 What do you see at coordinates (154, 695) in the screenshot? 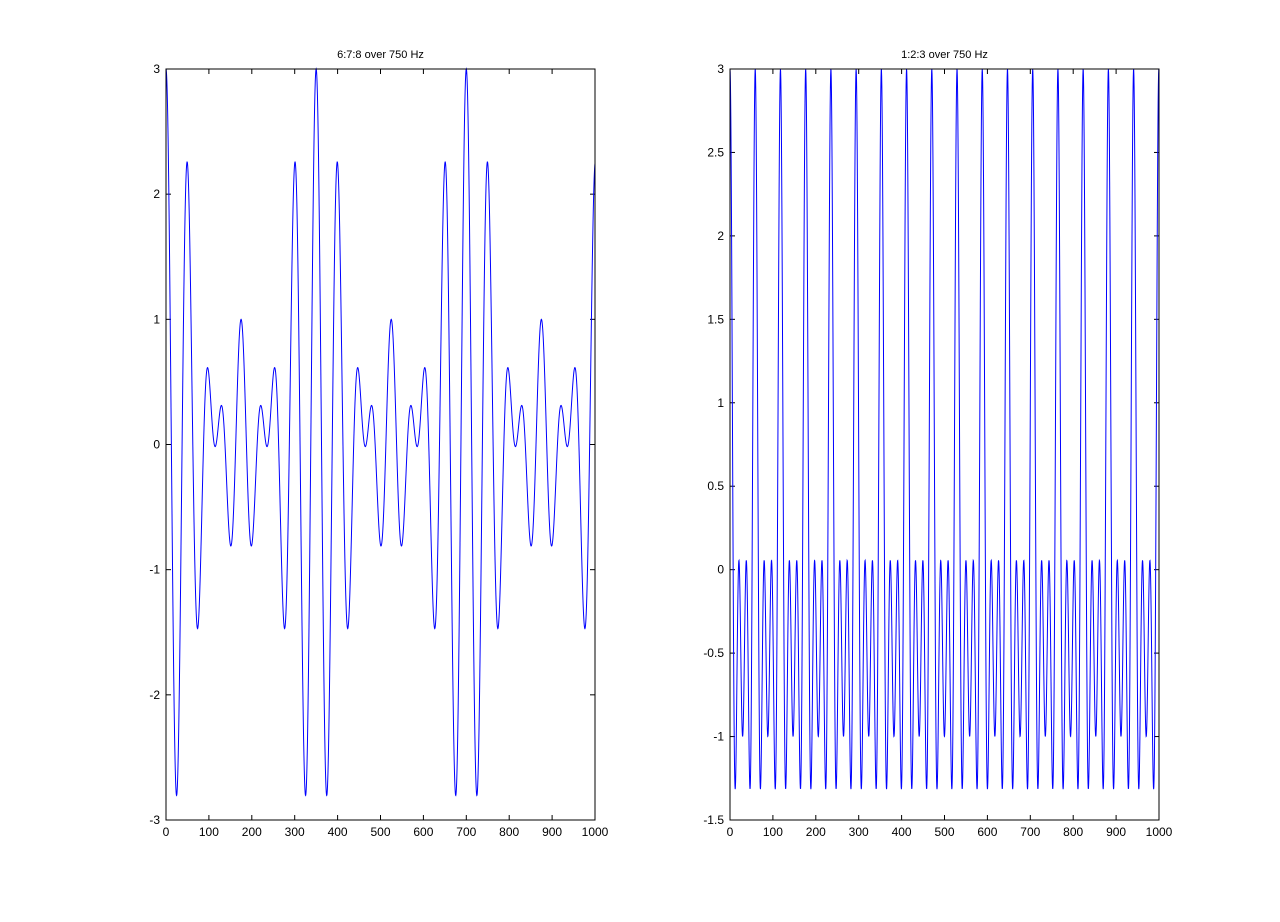
I see `y-tick-label: -2` at bounding box center [154, 695].